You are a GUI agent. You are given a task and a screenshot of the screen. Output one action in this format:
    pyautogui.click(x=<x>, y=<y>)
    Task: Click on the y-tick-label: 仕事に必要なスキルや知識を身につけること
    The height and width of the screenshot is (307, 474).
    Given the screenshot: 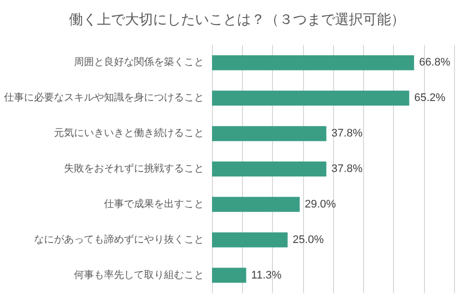 What is the action you would take?
    pyautogui.click(x=104, y=98)
    